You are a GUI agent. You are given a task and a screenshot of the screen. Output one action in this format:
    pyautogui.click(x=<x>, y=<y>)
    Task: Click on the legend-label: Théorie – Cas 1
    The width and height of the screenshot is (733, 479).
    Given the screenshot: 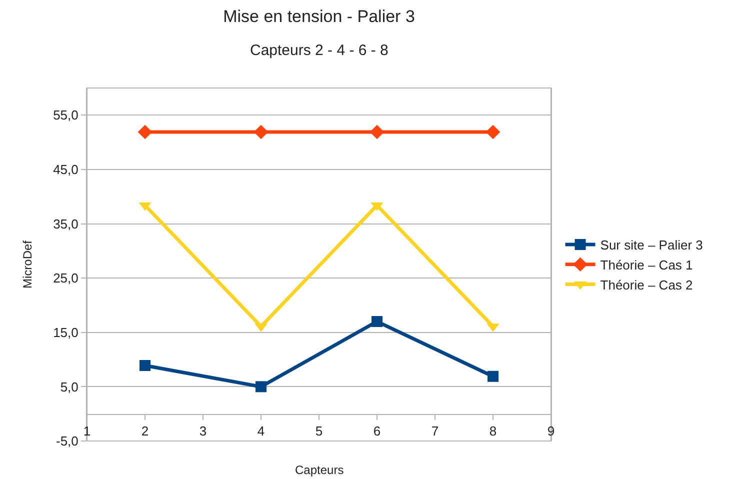 What is the action you would take?
    pyautogui.click(x=646, y=264)
    